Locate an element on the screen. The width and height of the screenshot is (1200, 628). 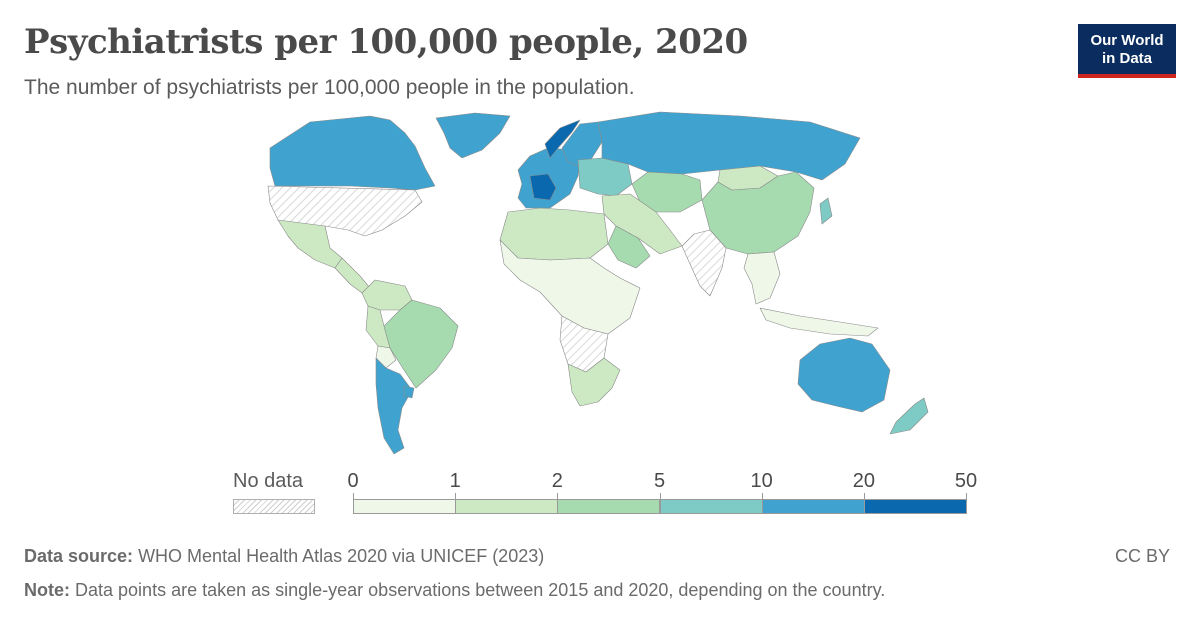
legend-tick-label: 50 is located at coordinates (966, 481).